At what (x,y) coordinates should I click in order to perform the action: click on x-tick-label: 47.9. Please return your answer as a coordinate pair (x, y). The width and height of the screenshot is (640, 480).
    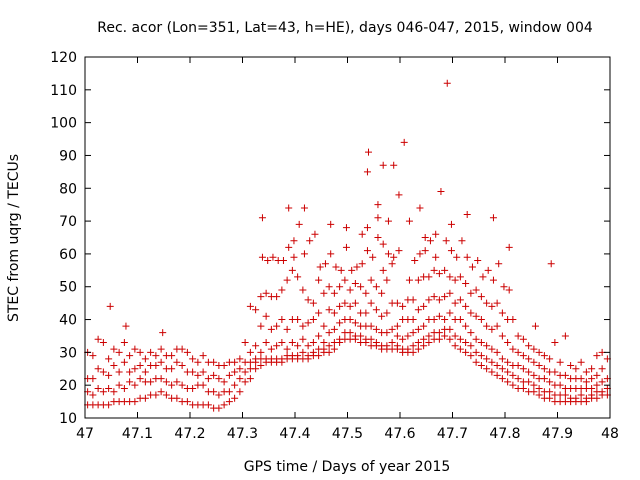
    Looking at the image, I should click on (557, 434).